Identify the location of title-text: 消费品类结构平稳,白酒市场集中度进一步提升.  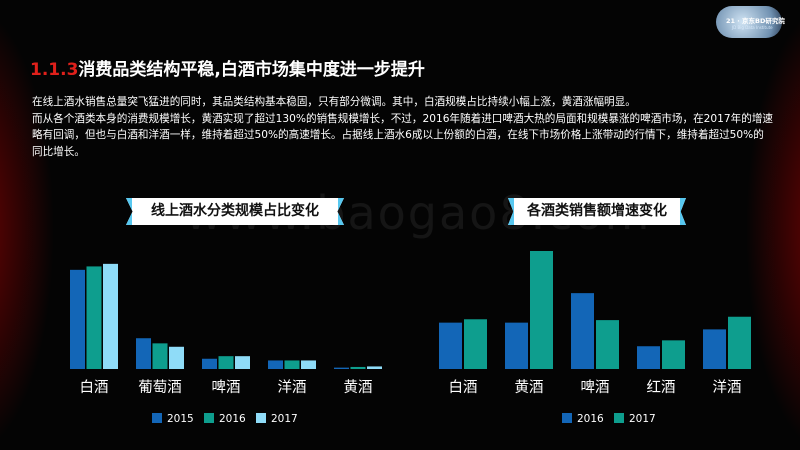
(251, 70).